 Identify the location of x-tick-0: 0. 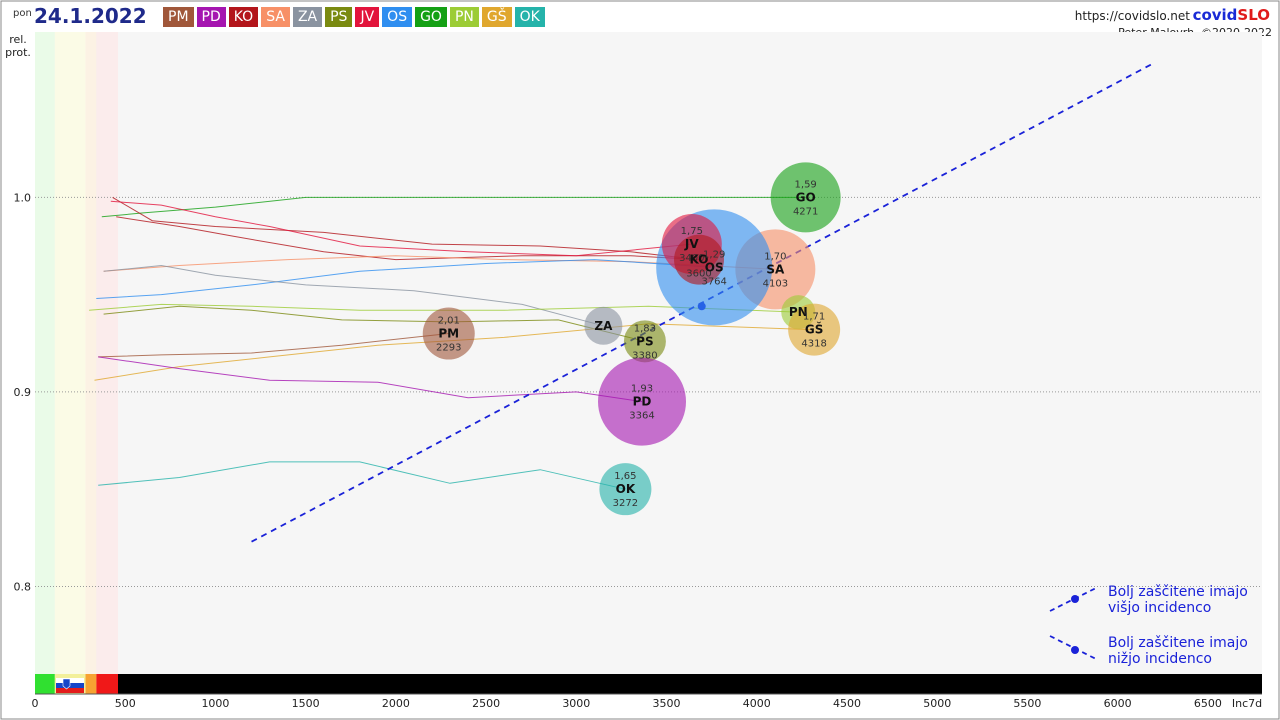
(35, 703).